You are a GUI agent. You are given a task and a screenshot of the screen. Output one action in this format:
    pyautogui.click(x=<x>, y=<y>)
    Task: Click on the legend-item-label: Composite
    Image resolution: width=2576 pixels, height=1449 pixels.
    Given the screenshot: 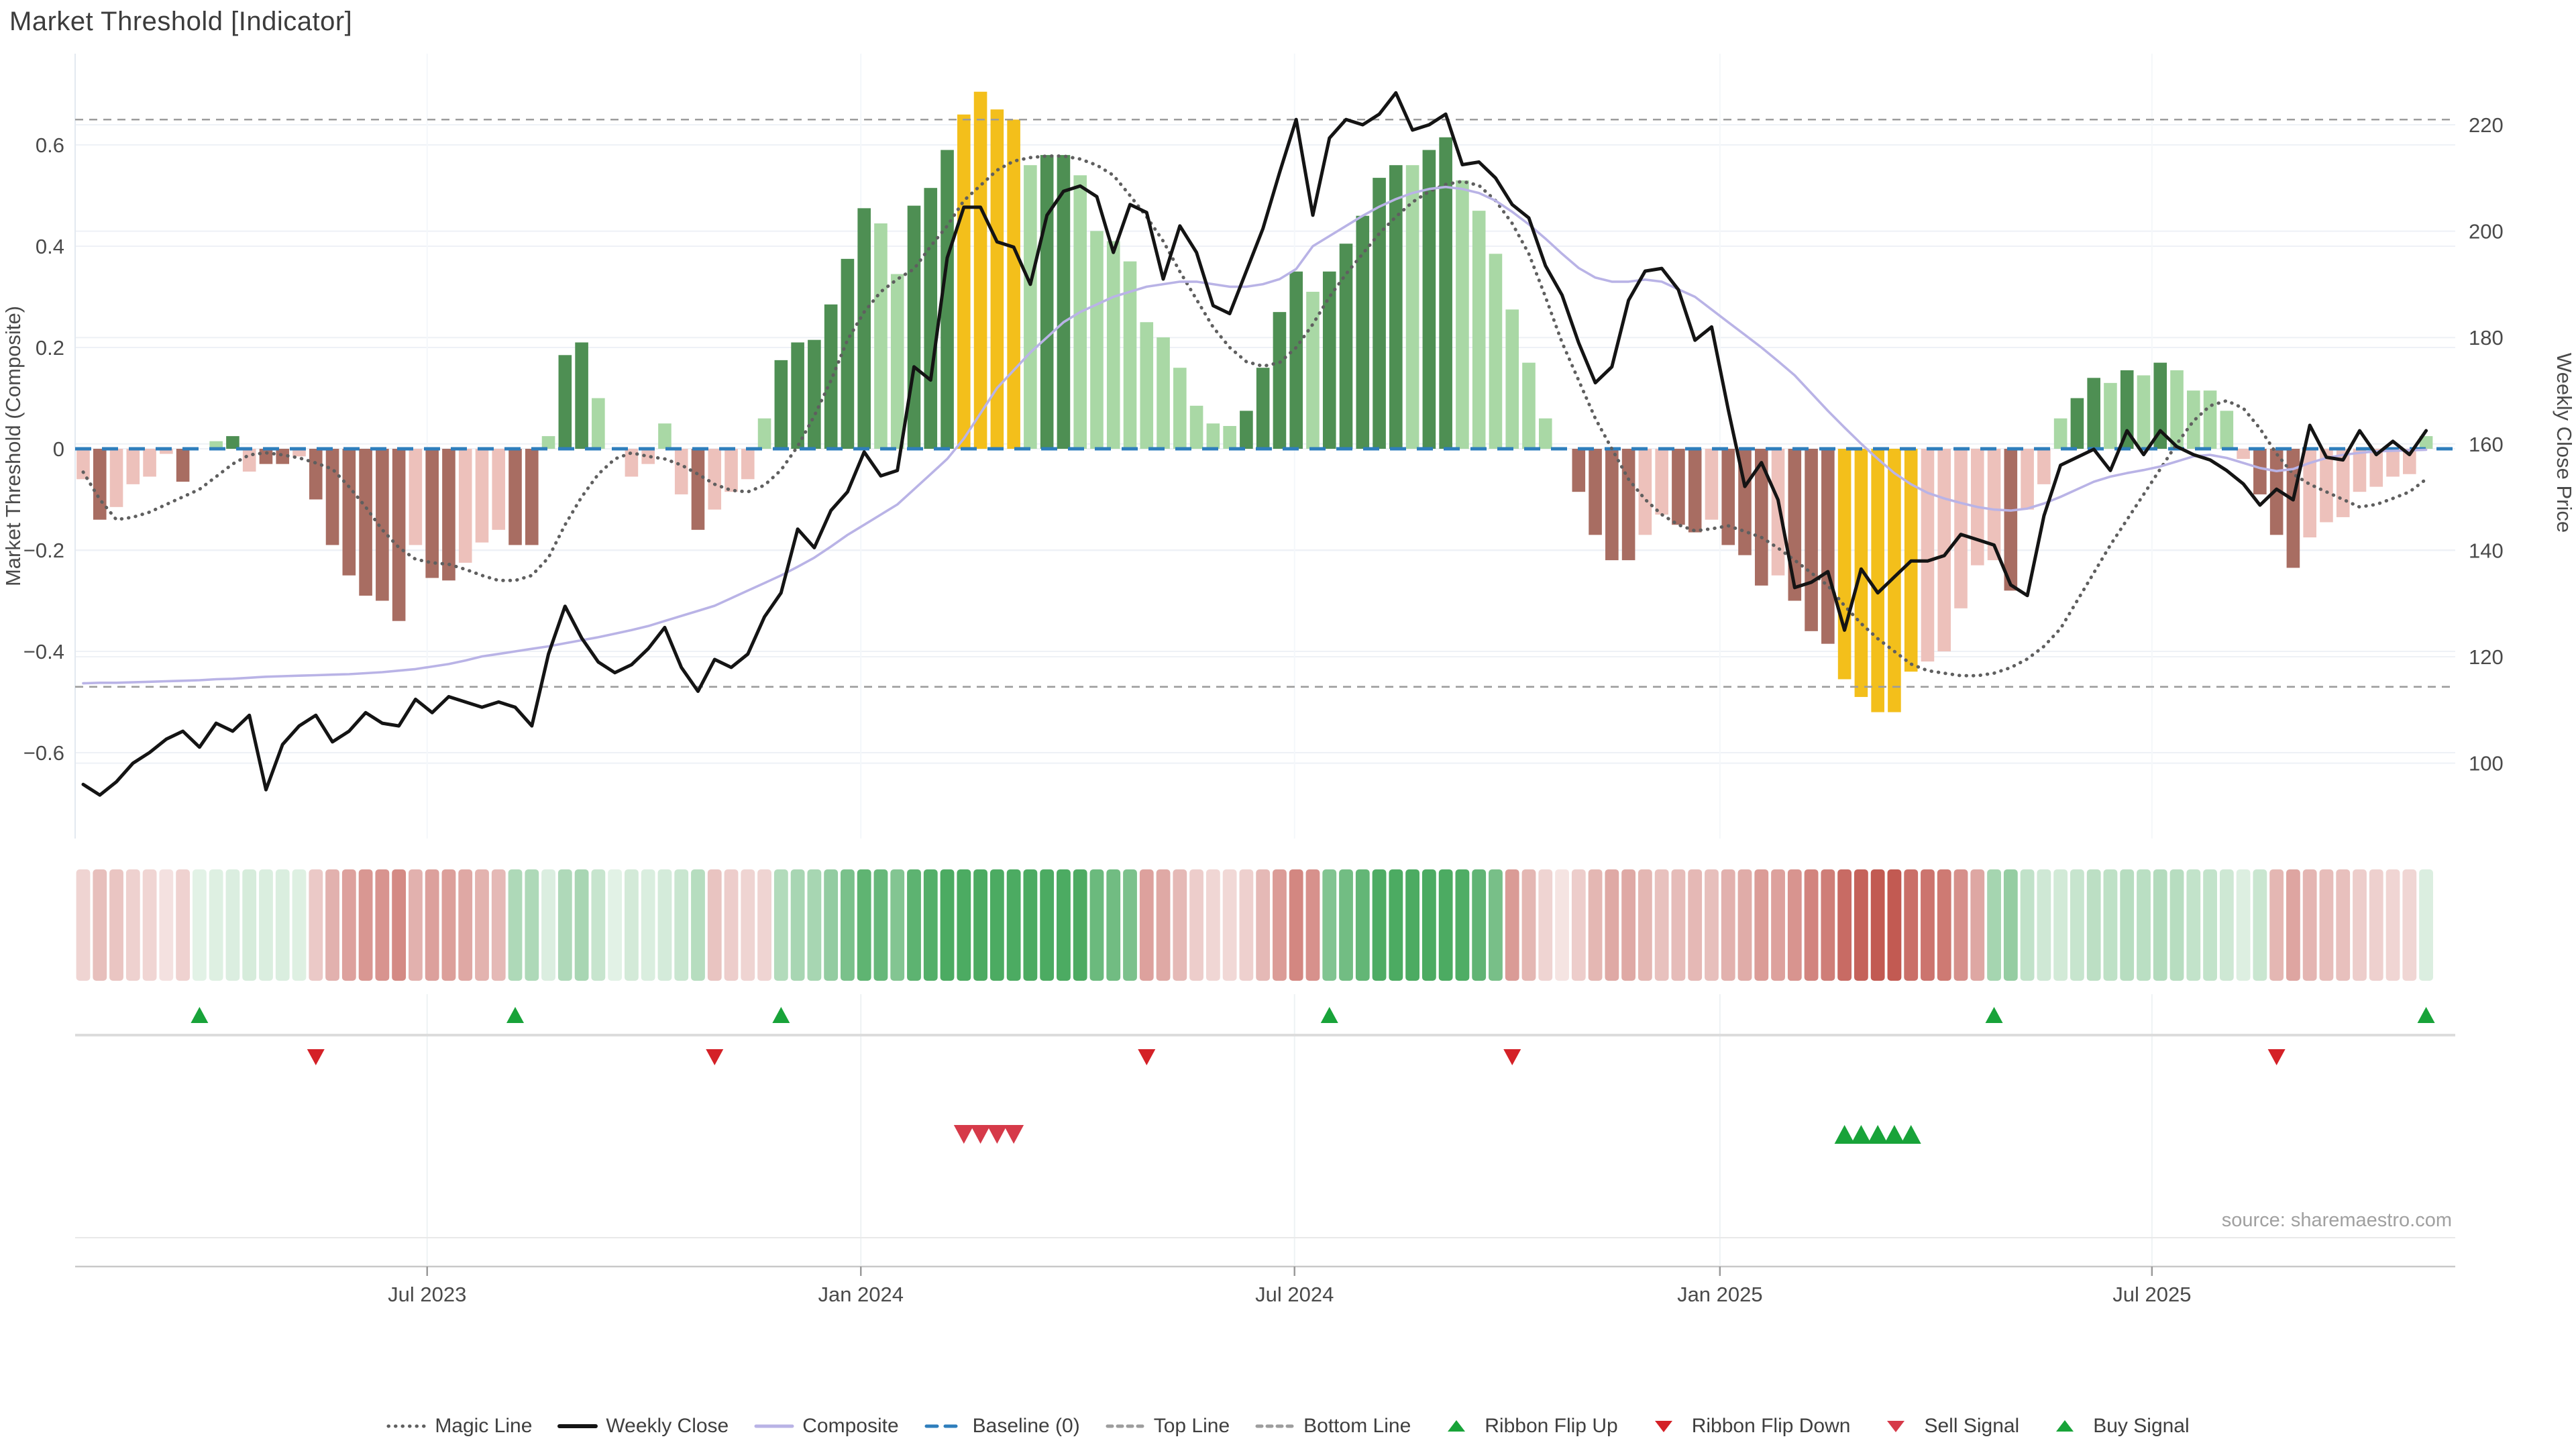 What is the action you would take?
    pyautogui.click(x=850, y=1426)
    